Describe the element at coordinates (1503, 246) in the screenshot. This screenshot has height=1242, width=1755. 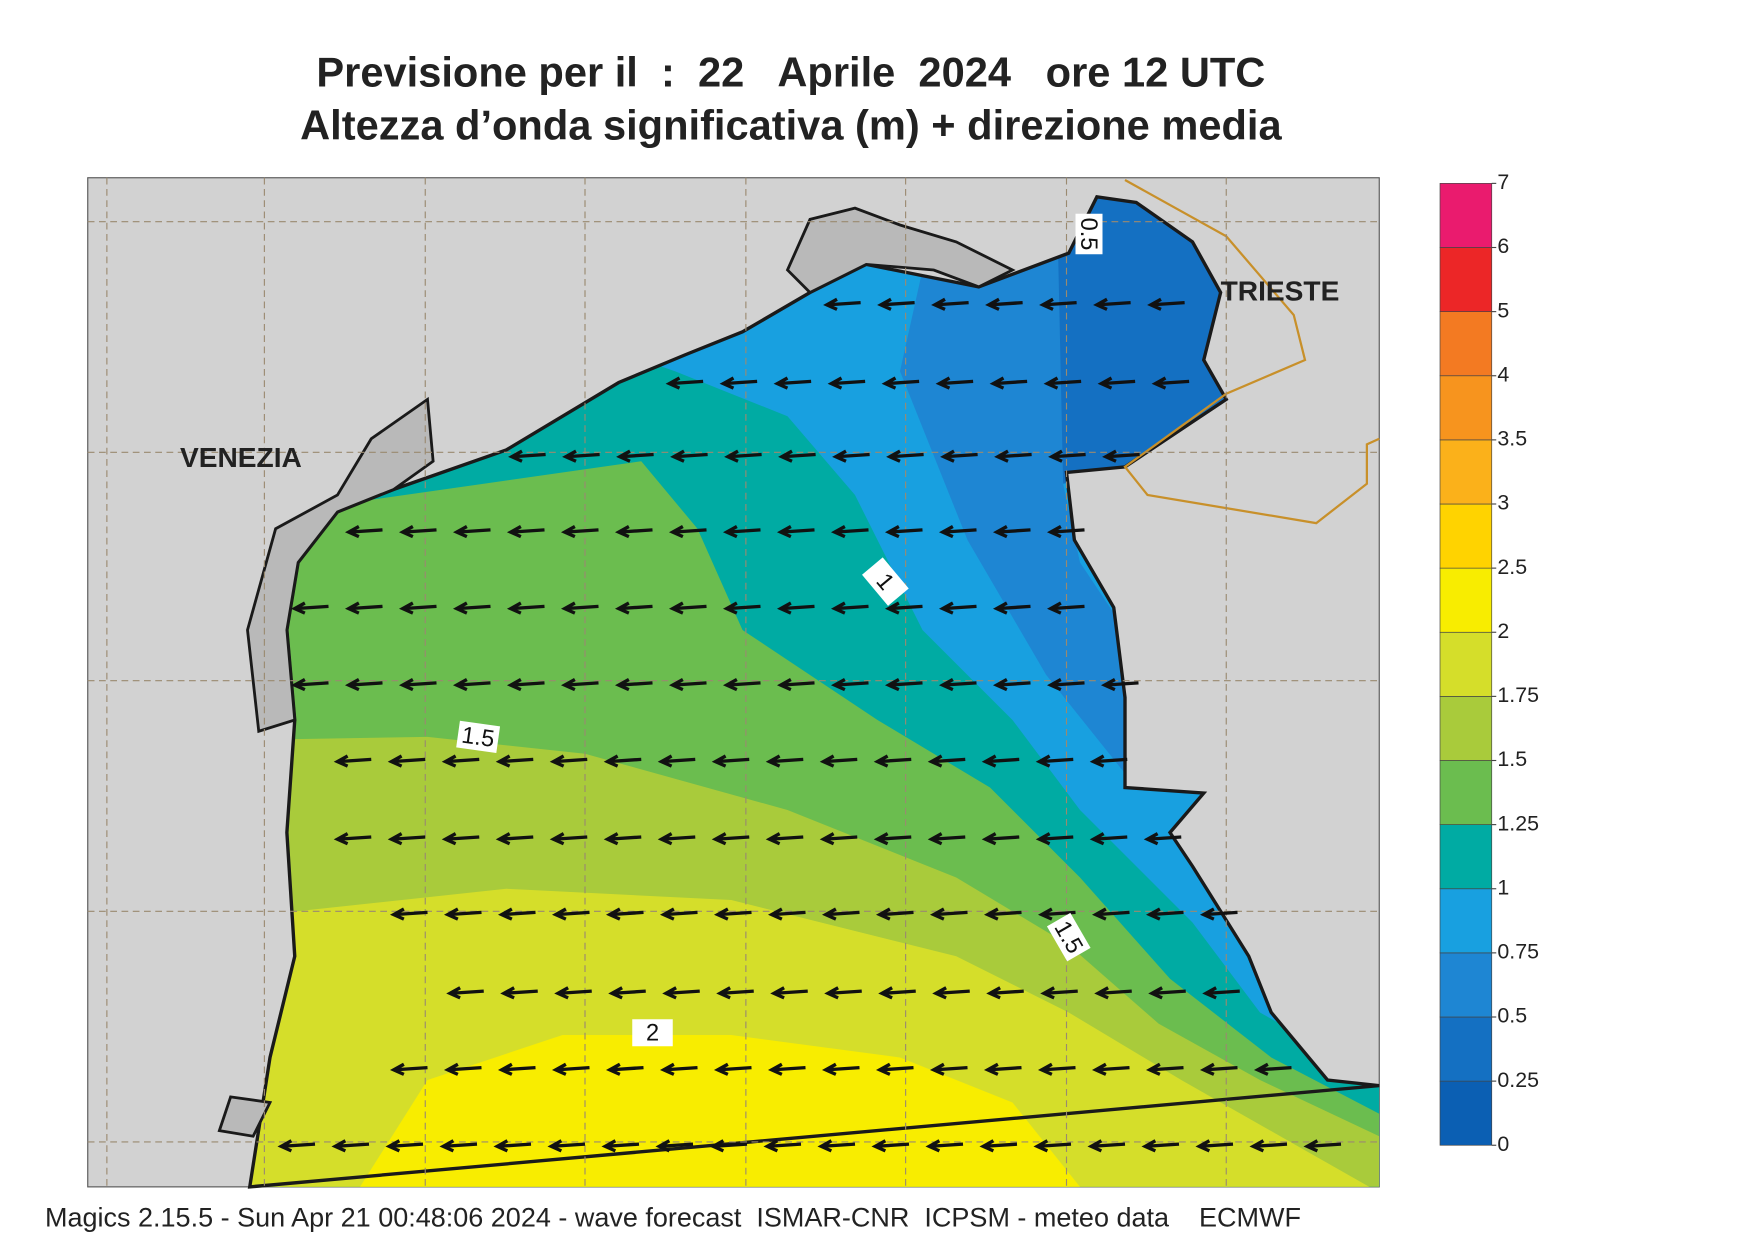
I see `colorbar-label: 6` at that location.